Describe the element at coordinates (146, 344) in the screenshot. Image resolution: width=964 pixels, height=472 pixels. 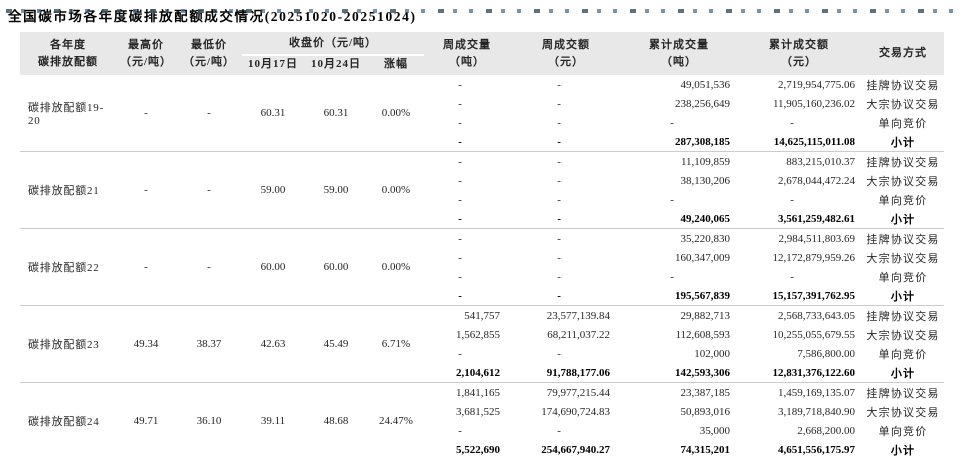
I see `high-cell: 49.34` at that location.